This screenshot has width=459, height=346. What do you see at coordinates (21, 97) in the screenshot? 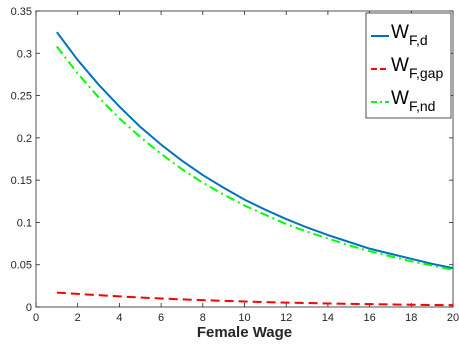
I see `y-tick-label: 0.25` at bounding box center [21, 97].